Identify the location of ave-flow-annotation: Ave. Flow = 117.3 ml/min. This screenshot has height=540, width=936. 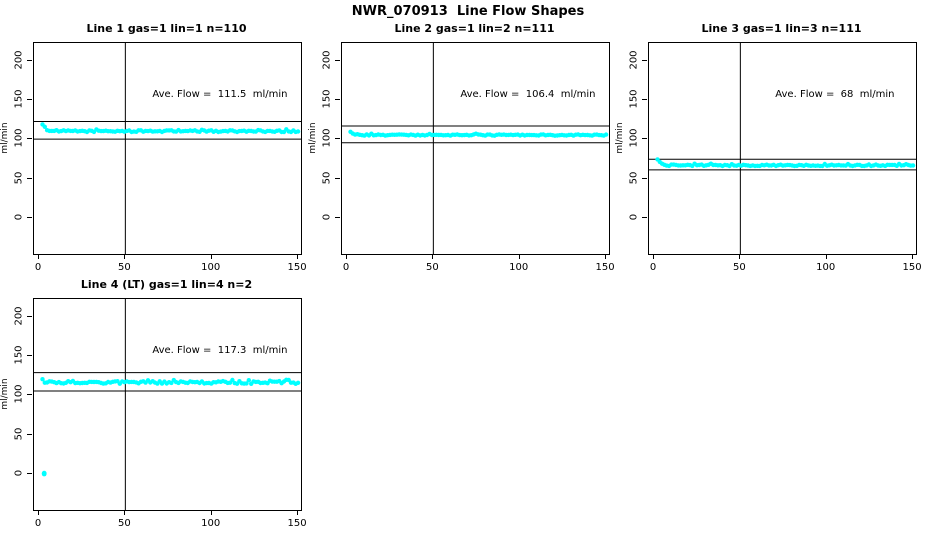
(220, 350).